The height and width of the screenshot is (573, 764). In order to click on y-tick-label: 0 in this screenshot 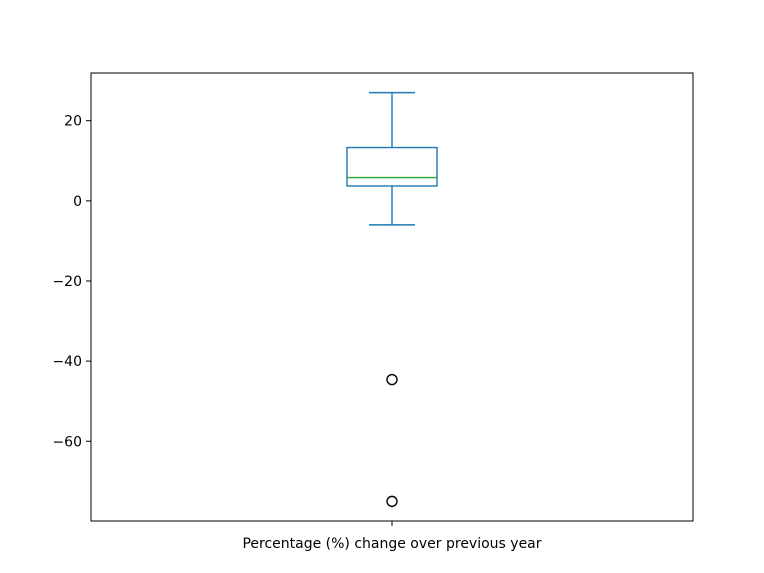, I will do `click(77, 202)`.